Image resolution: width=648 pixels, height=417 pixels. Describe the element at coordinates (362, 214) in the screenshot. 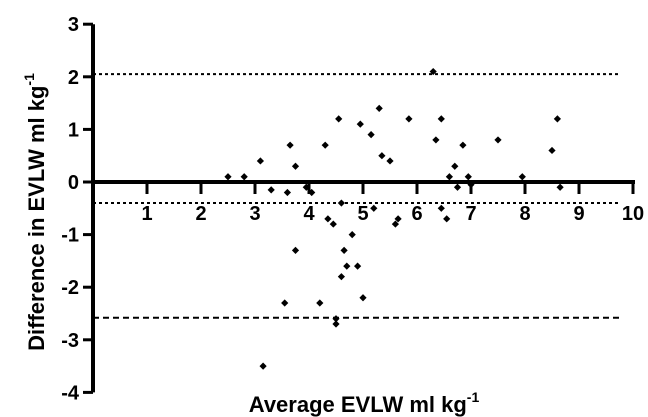

I see `x-tick-label-5: 5` at that location.